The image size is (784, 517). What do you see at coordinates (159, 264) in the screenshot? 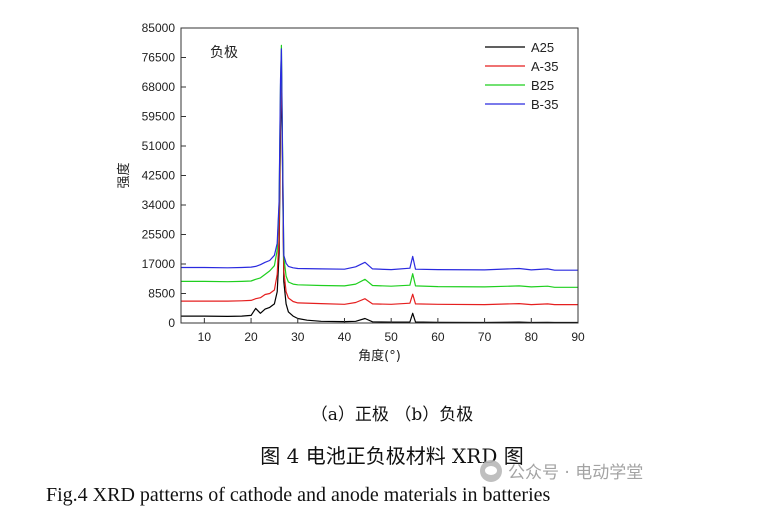
I see `y-tick-label: 17000` at bounding box center [159, 264].